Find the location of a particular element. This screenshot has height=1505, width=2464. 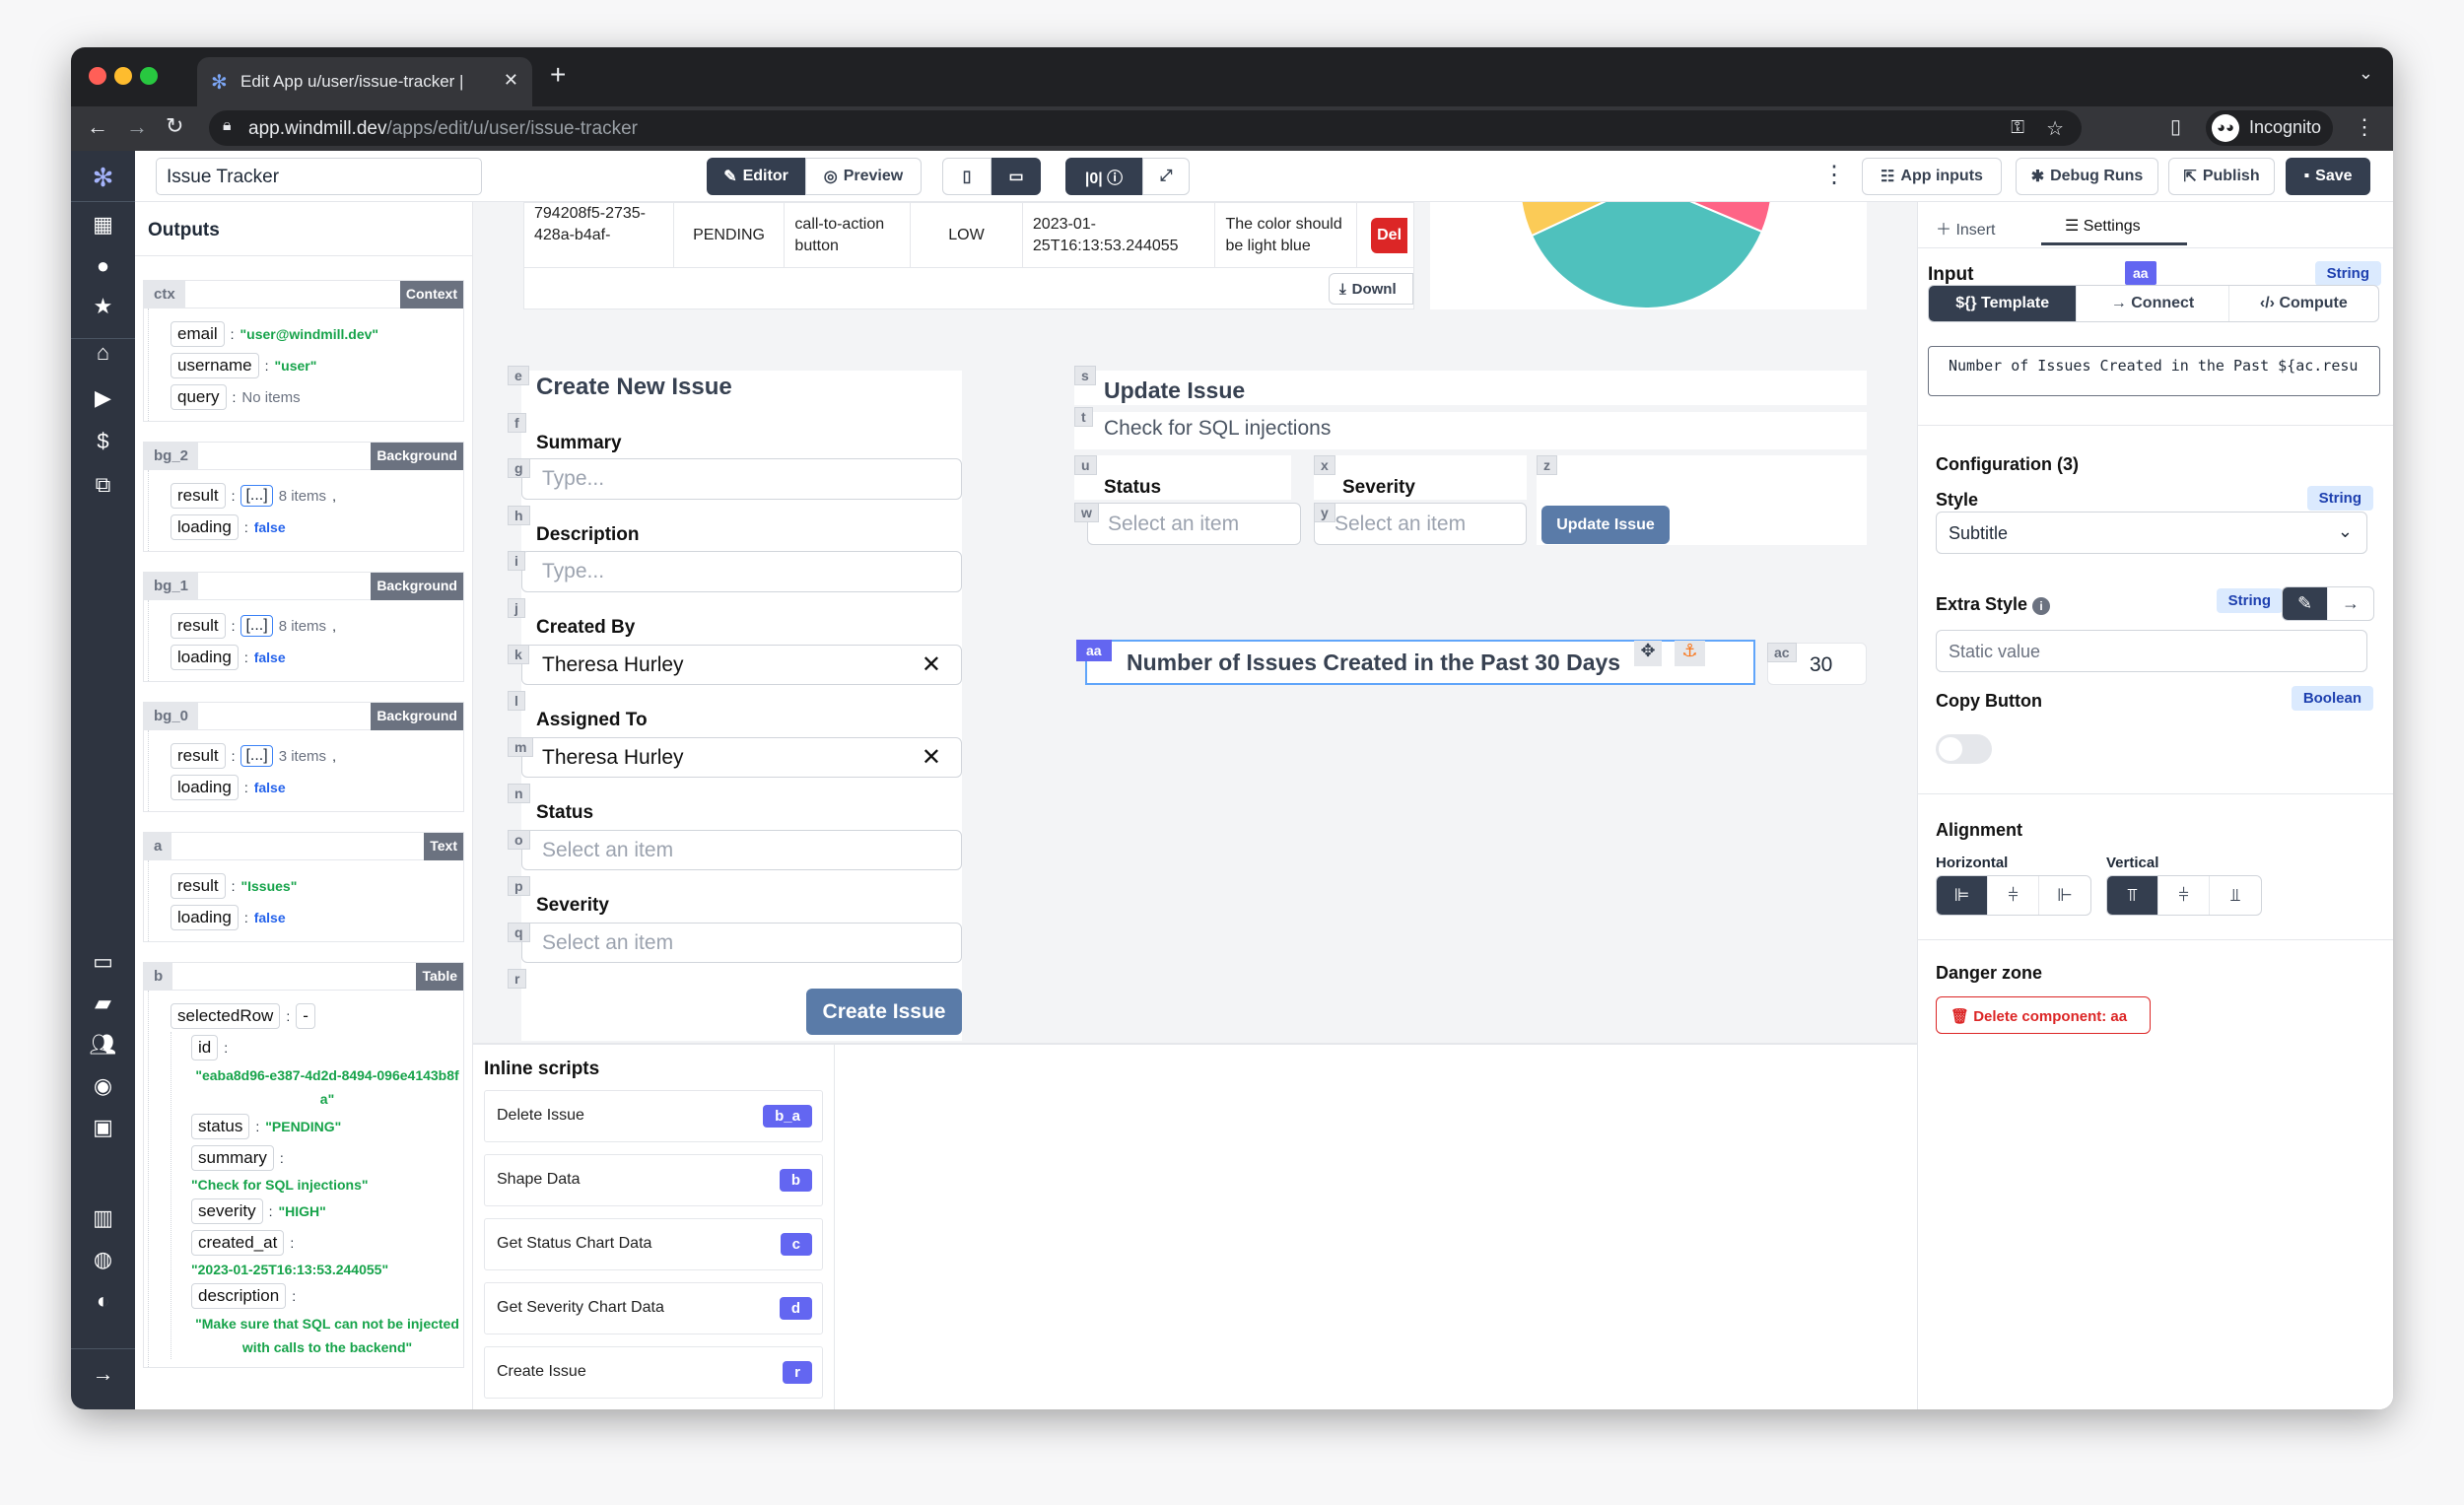

groups-icon: 👥︎ is located at coordinates (103, 1044).